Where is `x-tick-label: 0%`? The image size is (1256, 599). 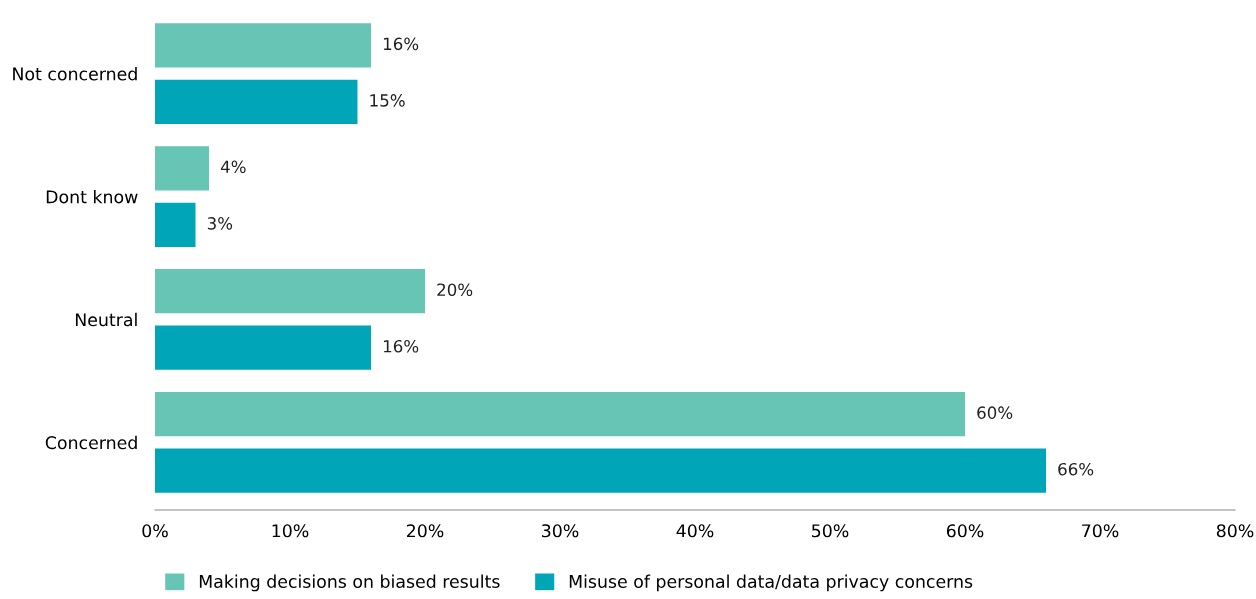
x-tick-label: 0% is located at coordinates (155, 531).